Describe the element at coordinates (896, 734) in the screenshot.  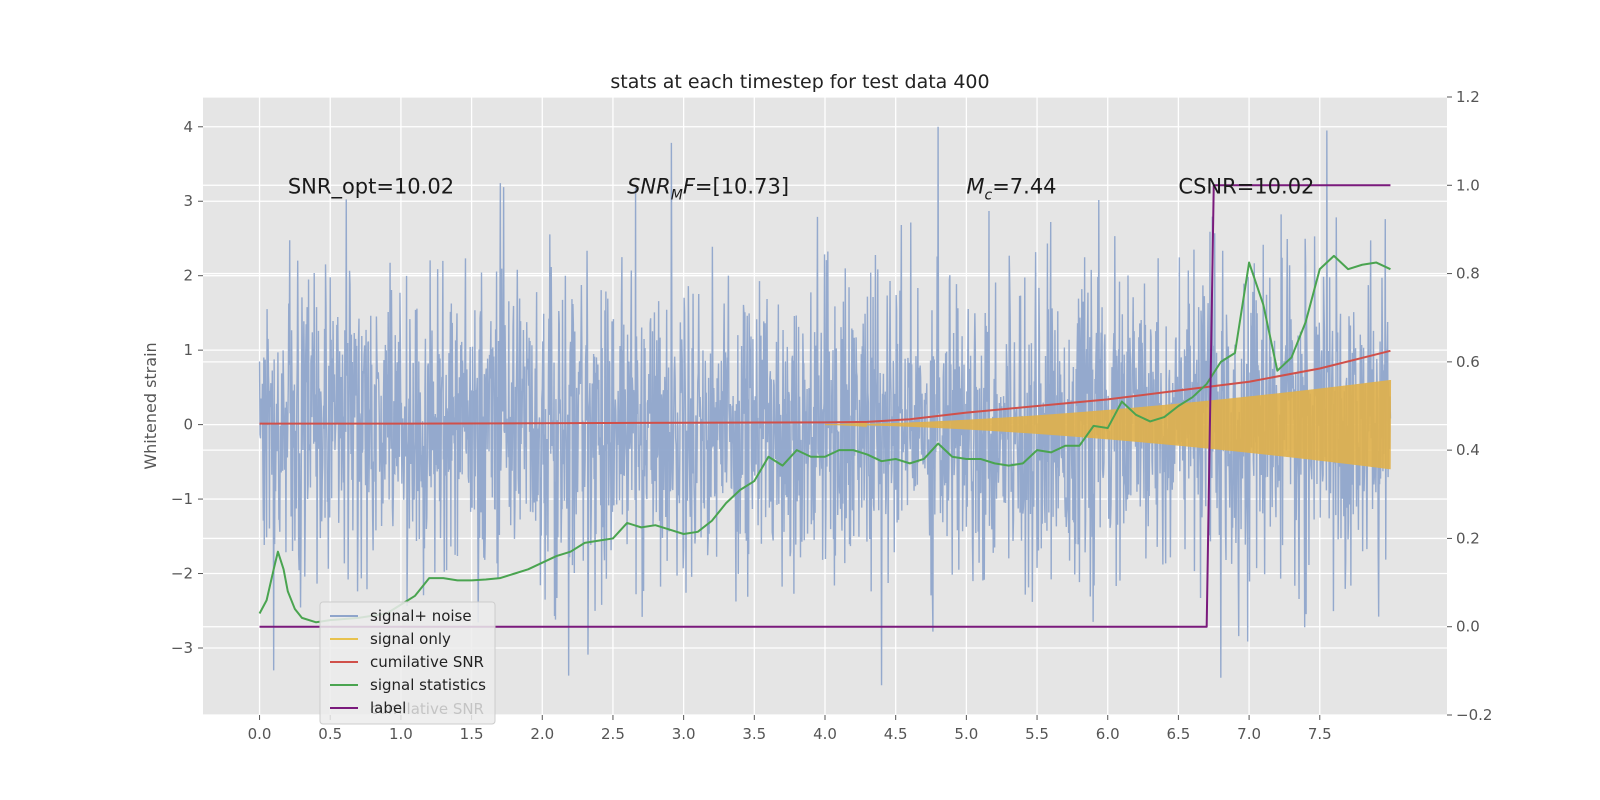
I see `x-tick-label: 4.5` at that location.